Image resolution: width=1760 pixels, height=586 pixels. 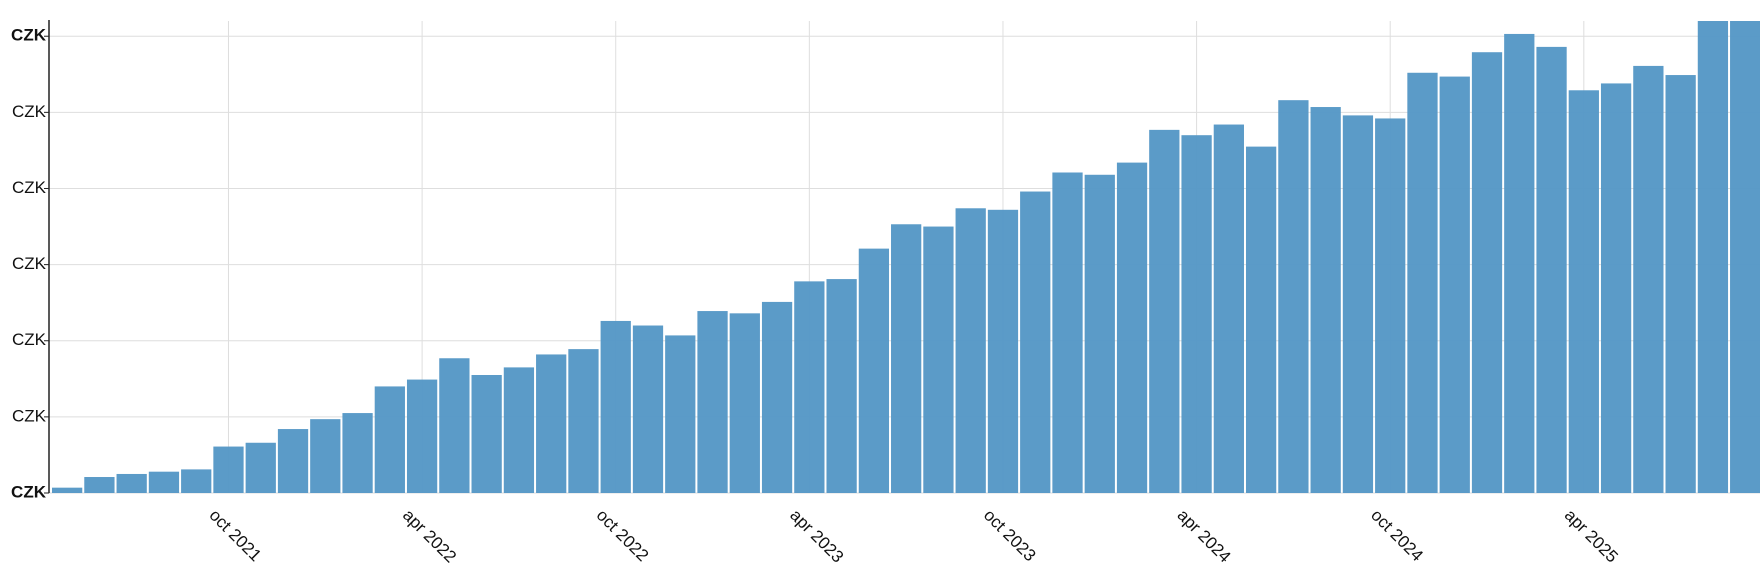 What do you see at coordinates (1010, 536) in the screenshot?
I see `x-tick-label: oct 2023` at bounding box center [1010, 536].